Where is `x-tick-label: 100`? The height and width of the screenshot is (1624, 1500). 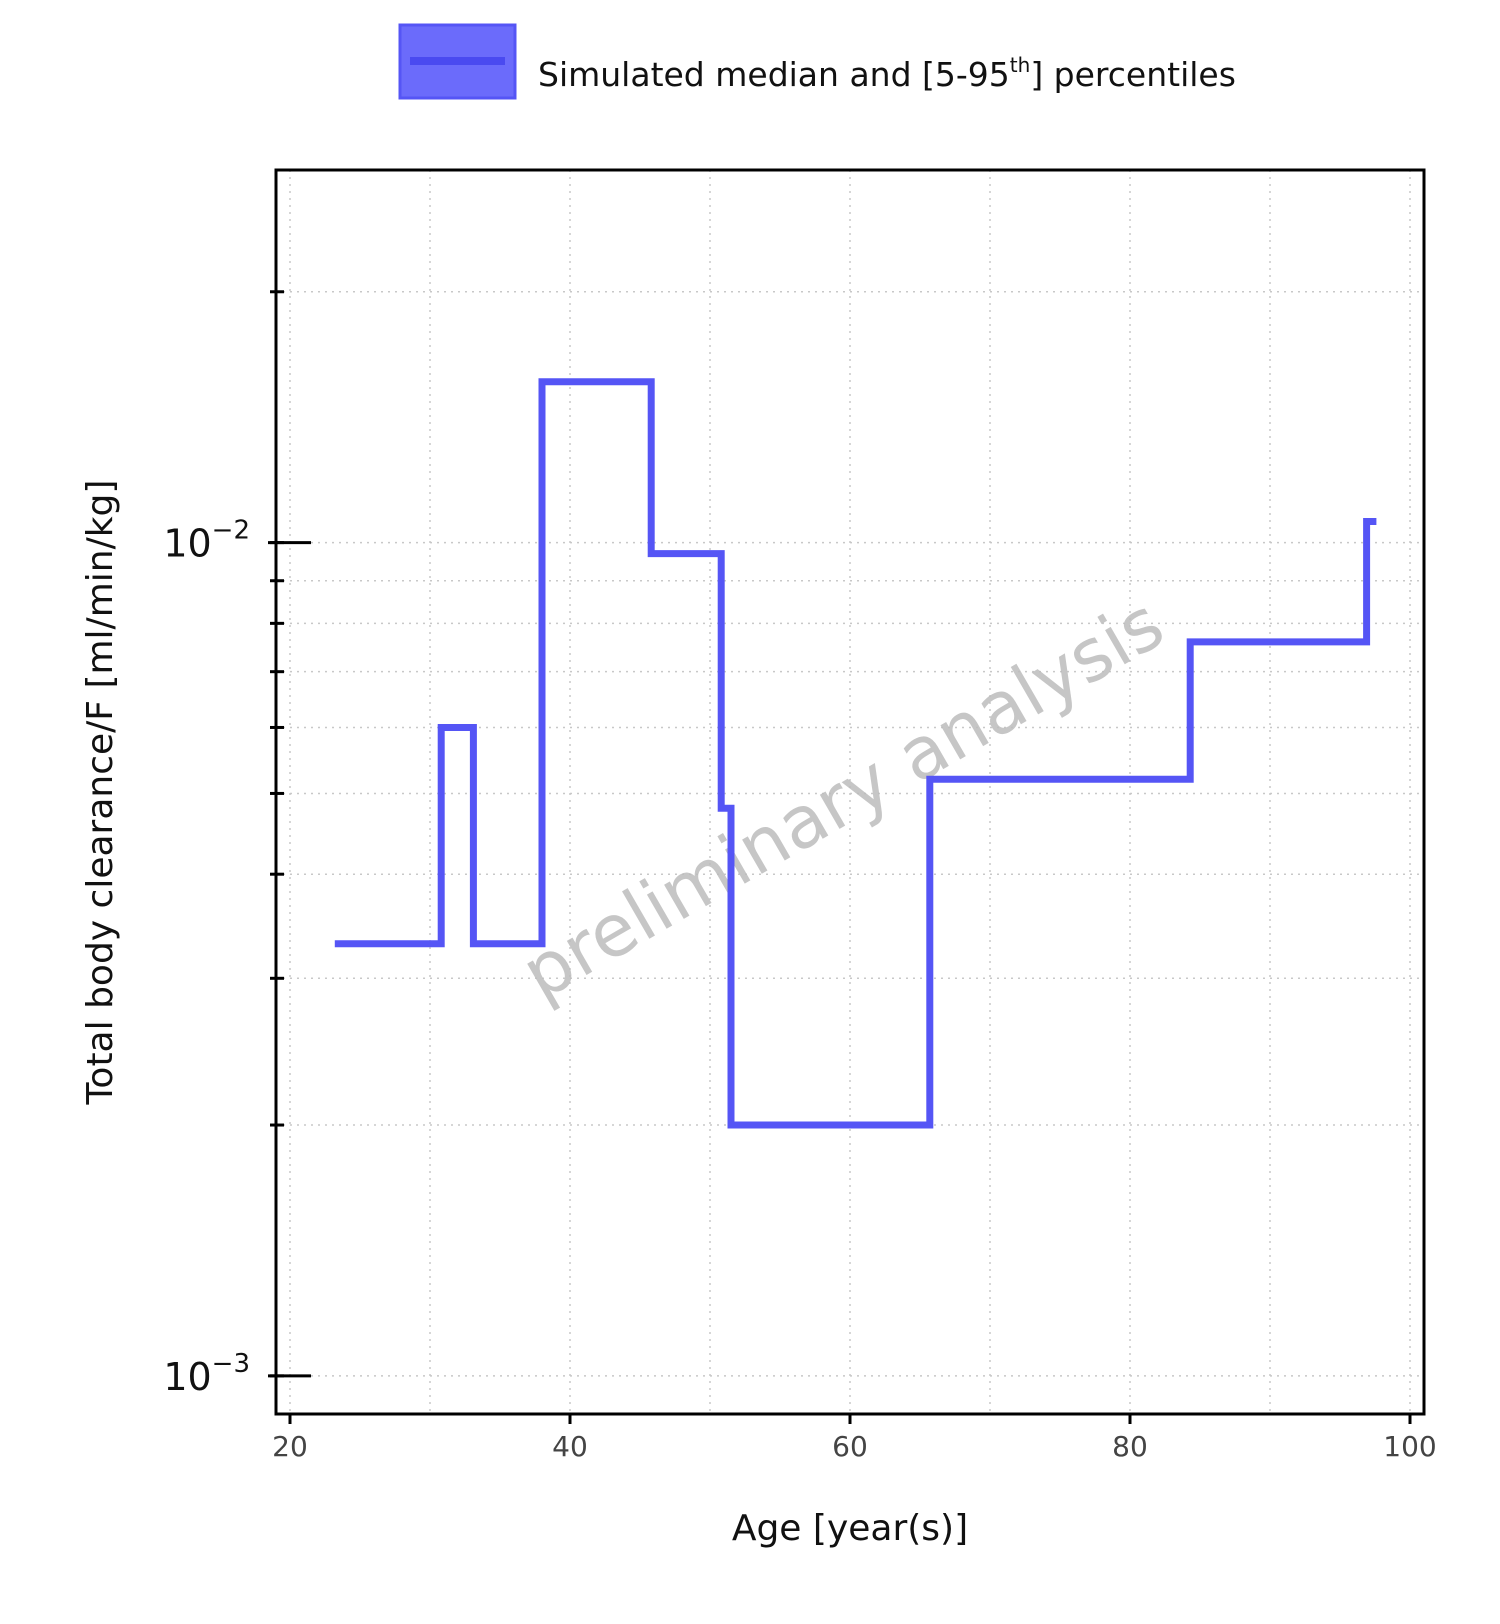 x-tick-label: 100 is located at coordinates (1409, 1446).